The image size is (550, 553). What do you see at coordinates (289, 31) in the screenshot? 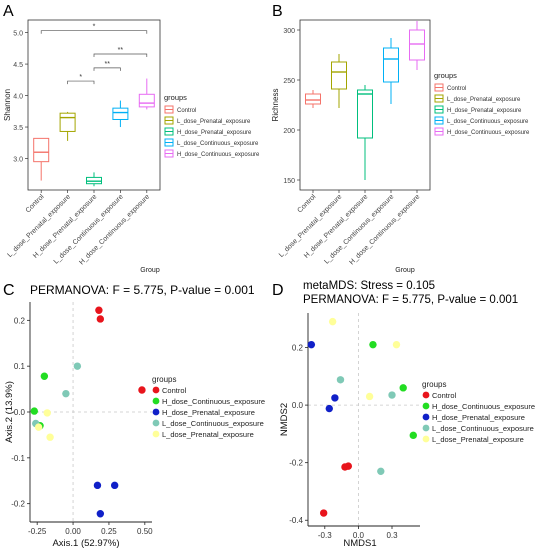
I see `y-tick-label: 300` at bounding box center [289, 31].